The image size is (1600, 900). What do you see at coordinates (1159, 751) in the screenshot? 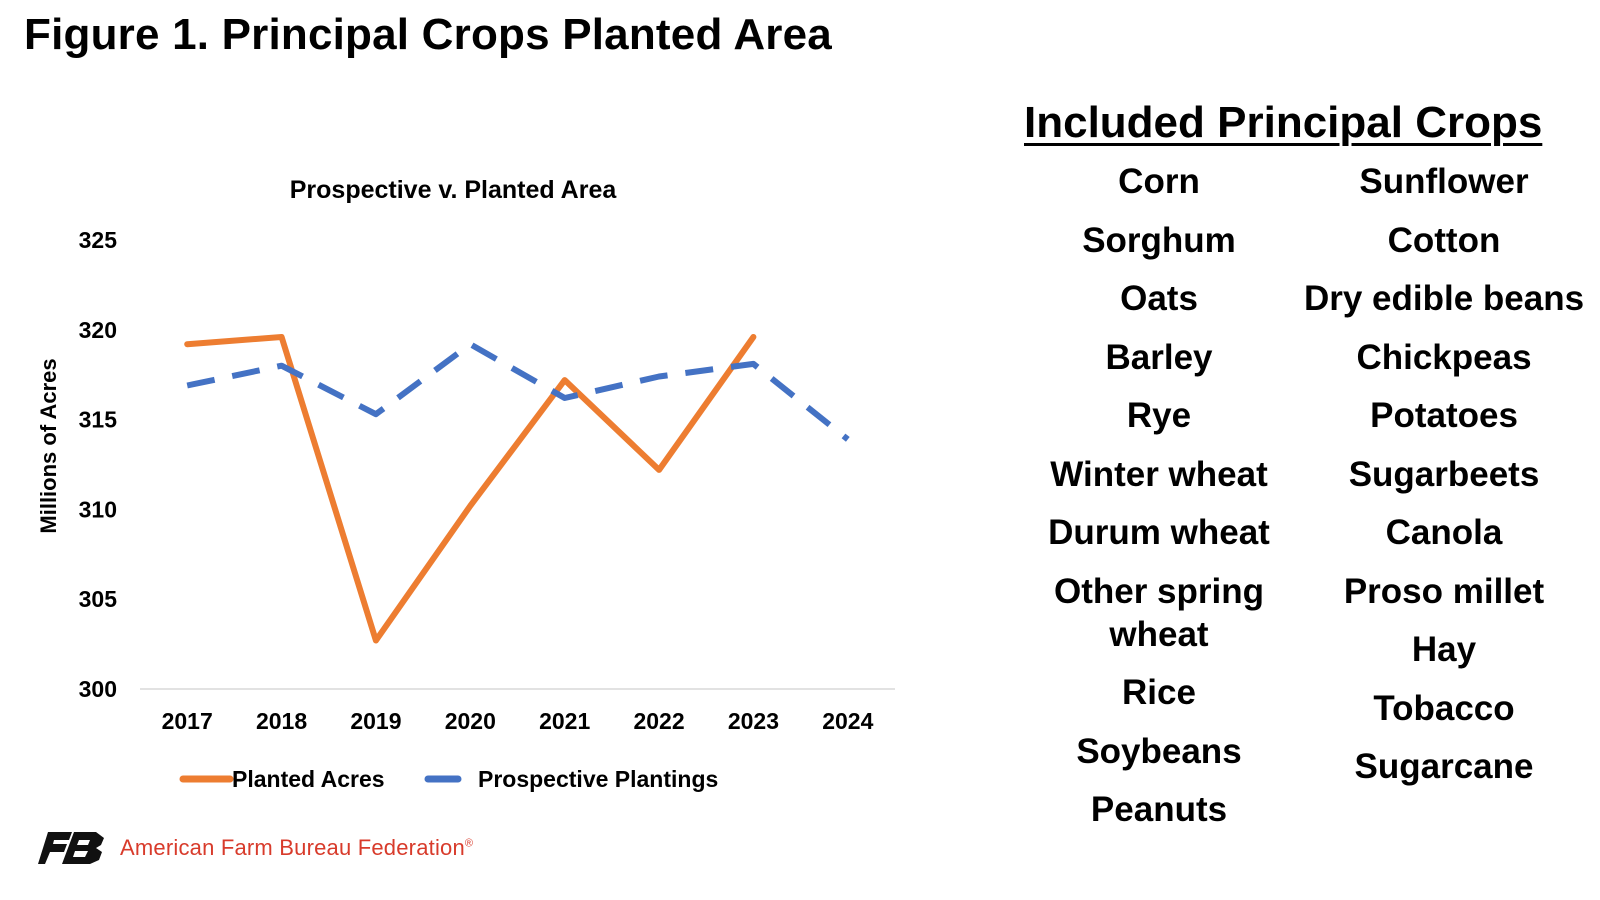
I see `left-crop-item: Soybeans` at bounding box center [1159, 751].